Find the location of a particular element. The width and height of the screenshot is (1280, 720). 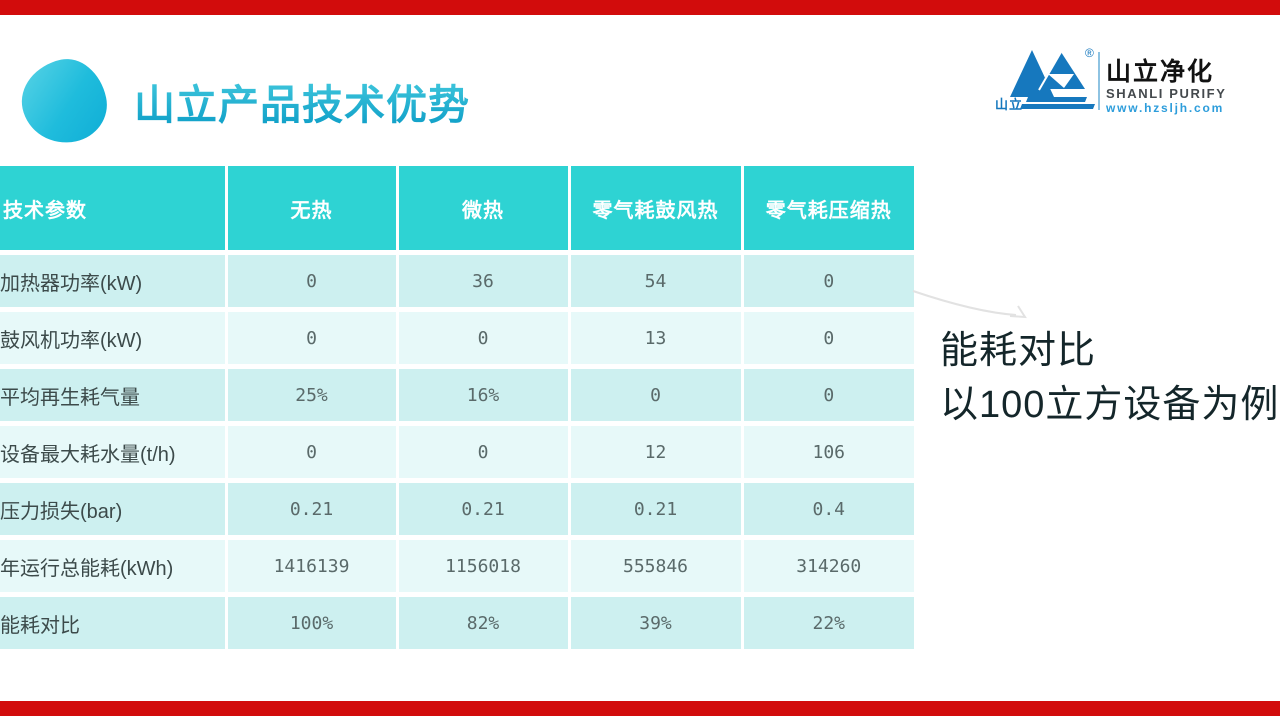

bottom-accent-bar is located at coordinates (640, 708).